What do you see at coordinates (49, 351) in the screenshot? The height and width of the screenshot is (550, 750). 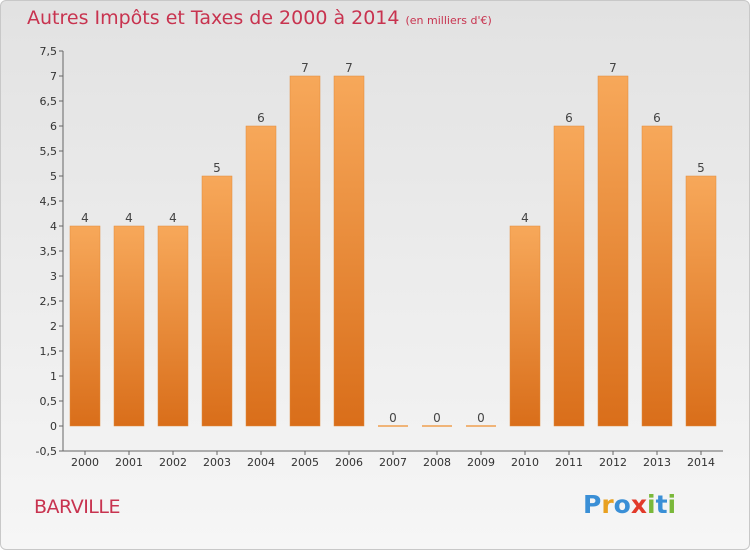 I see `y-tick-label: 1,5` at bounding box center [49, 351].